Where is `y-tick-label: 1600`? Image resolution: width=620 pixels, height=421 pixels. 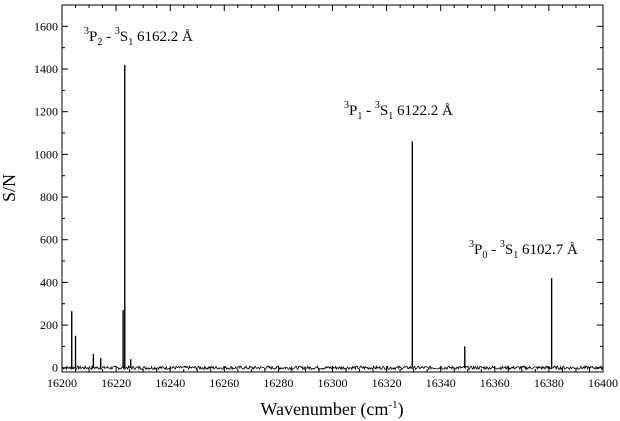
y-tick-label: 1600 is located at coordinates (46, 26).